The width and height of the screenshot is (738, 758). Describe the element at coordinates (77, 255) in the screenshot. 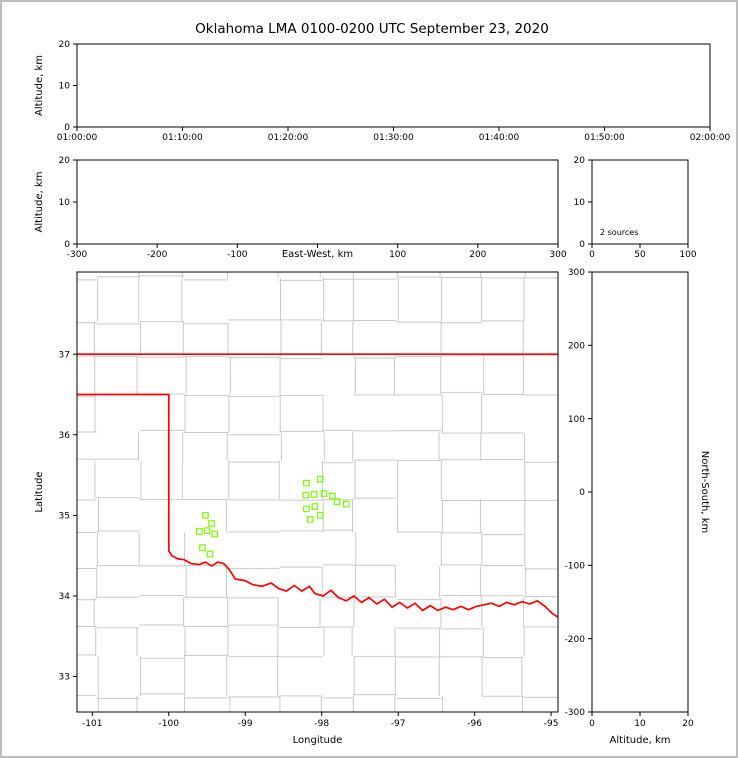

I see `x-tick-label: -300` at that location.